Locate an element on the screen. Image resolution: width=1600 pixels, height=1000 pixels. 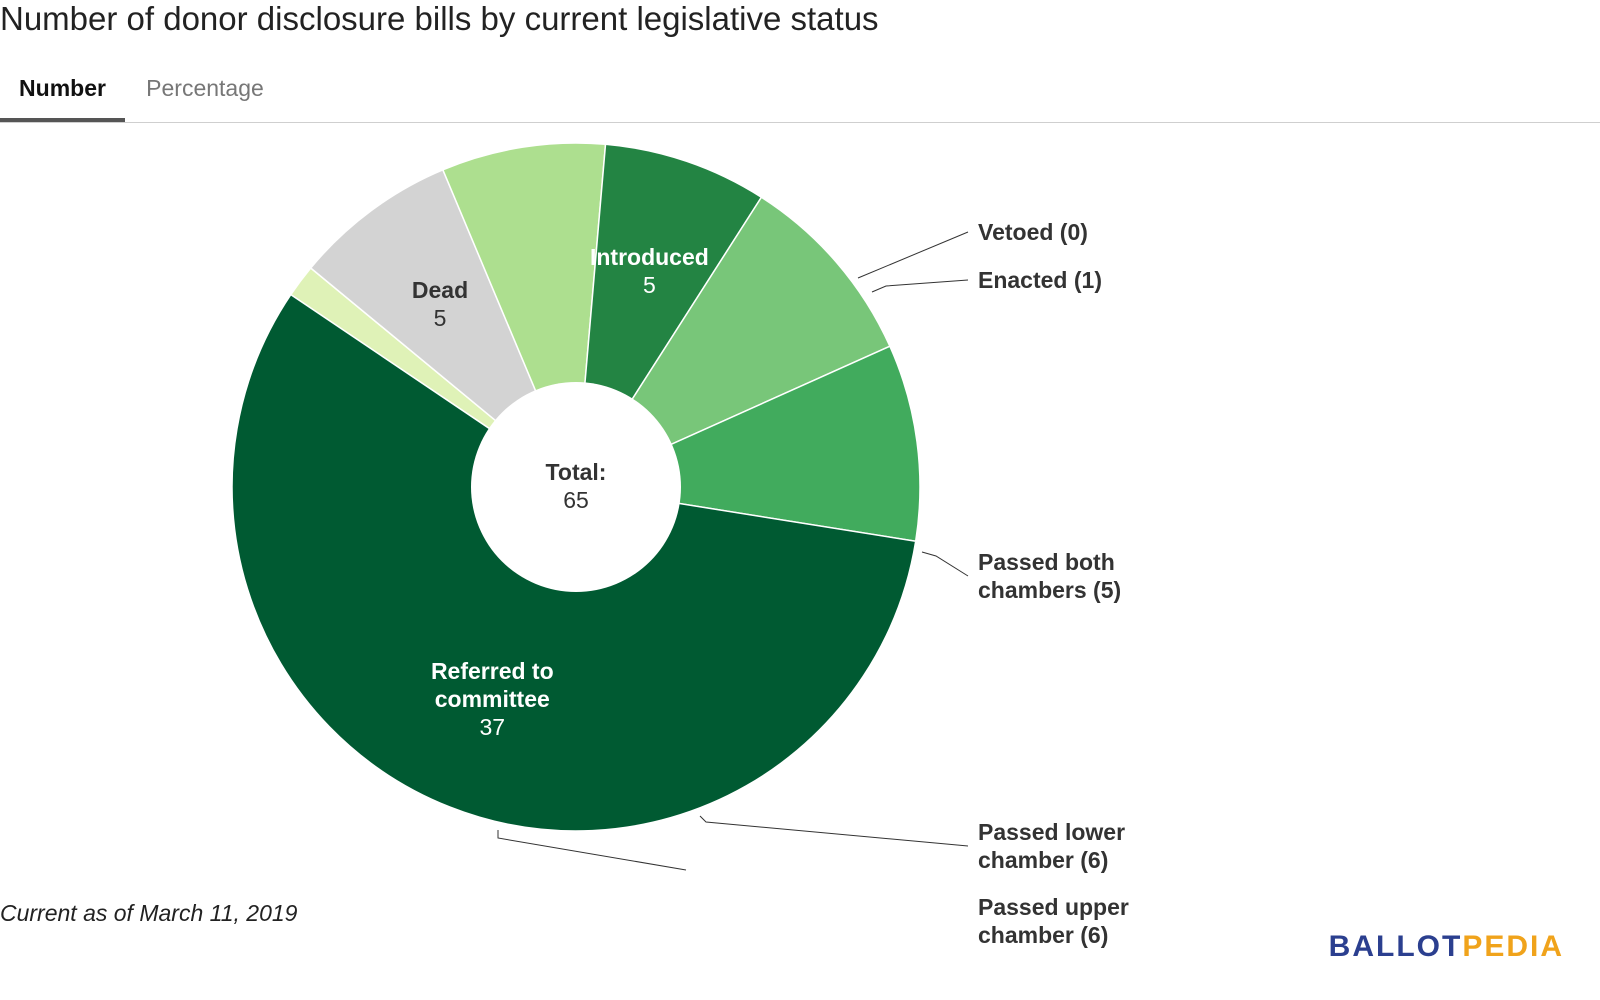
outside-label-passed-both-chambers: Passed both is located at coordinates (1046, 562).